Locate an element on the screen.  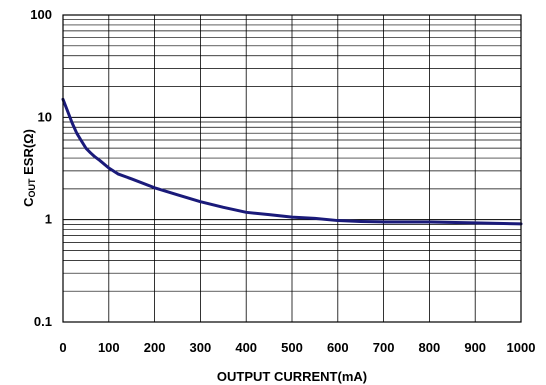
x-tick-label: 200 is located at coordinates (155, 347).